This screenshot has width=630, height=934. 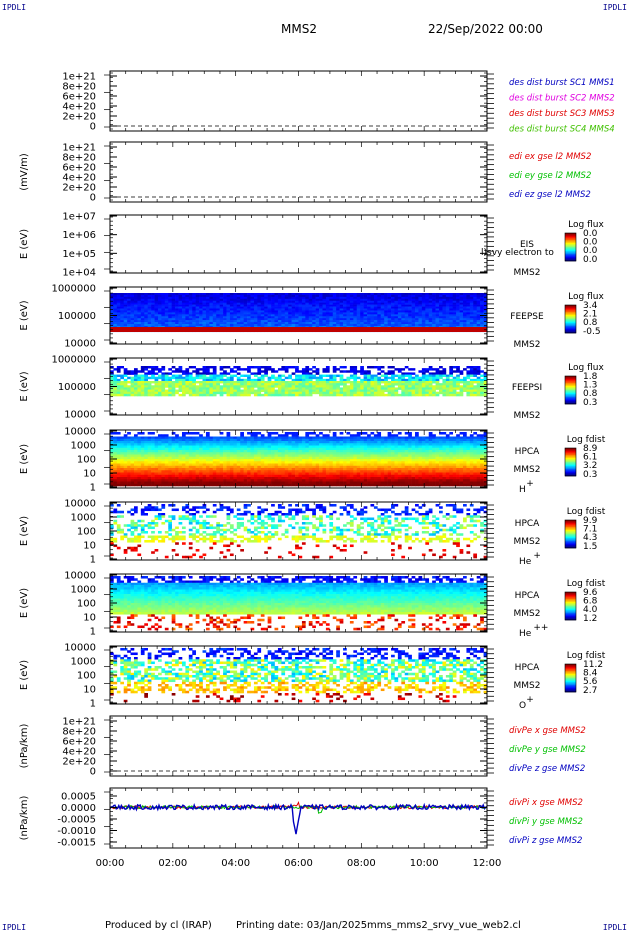 I want to click on colorbar-title: Log flux, so click(x=586, y=368).